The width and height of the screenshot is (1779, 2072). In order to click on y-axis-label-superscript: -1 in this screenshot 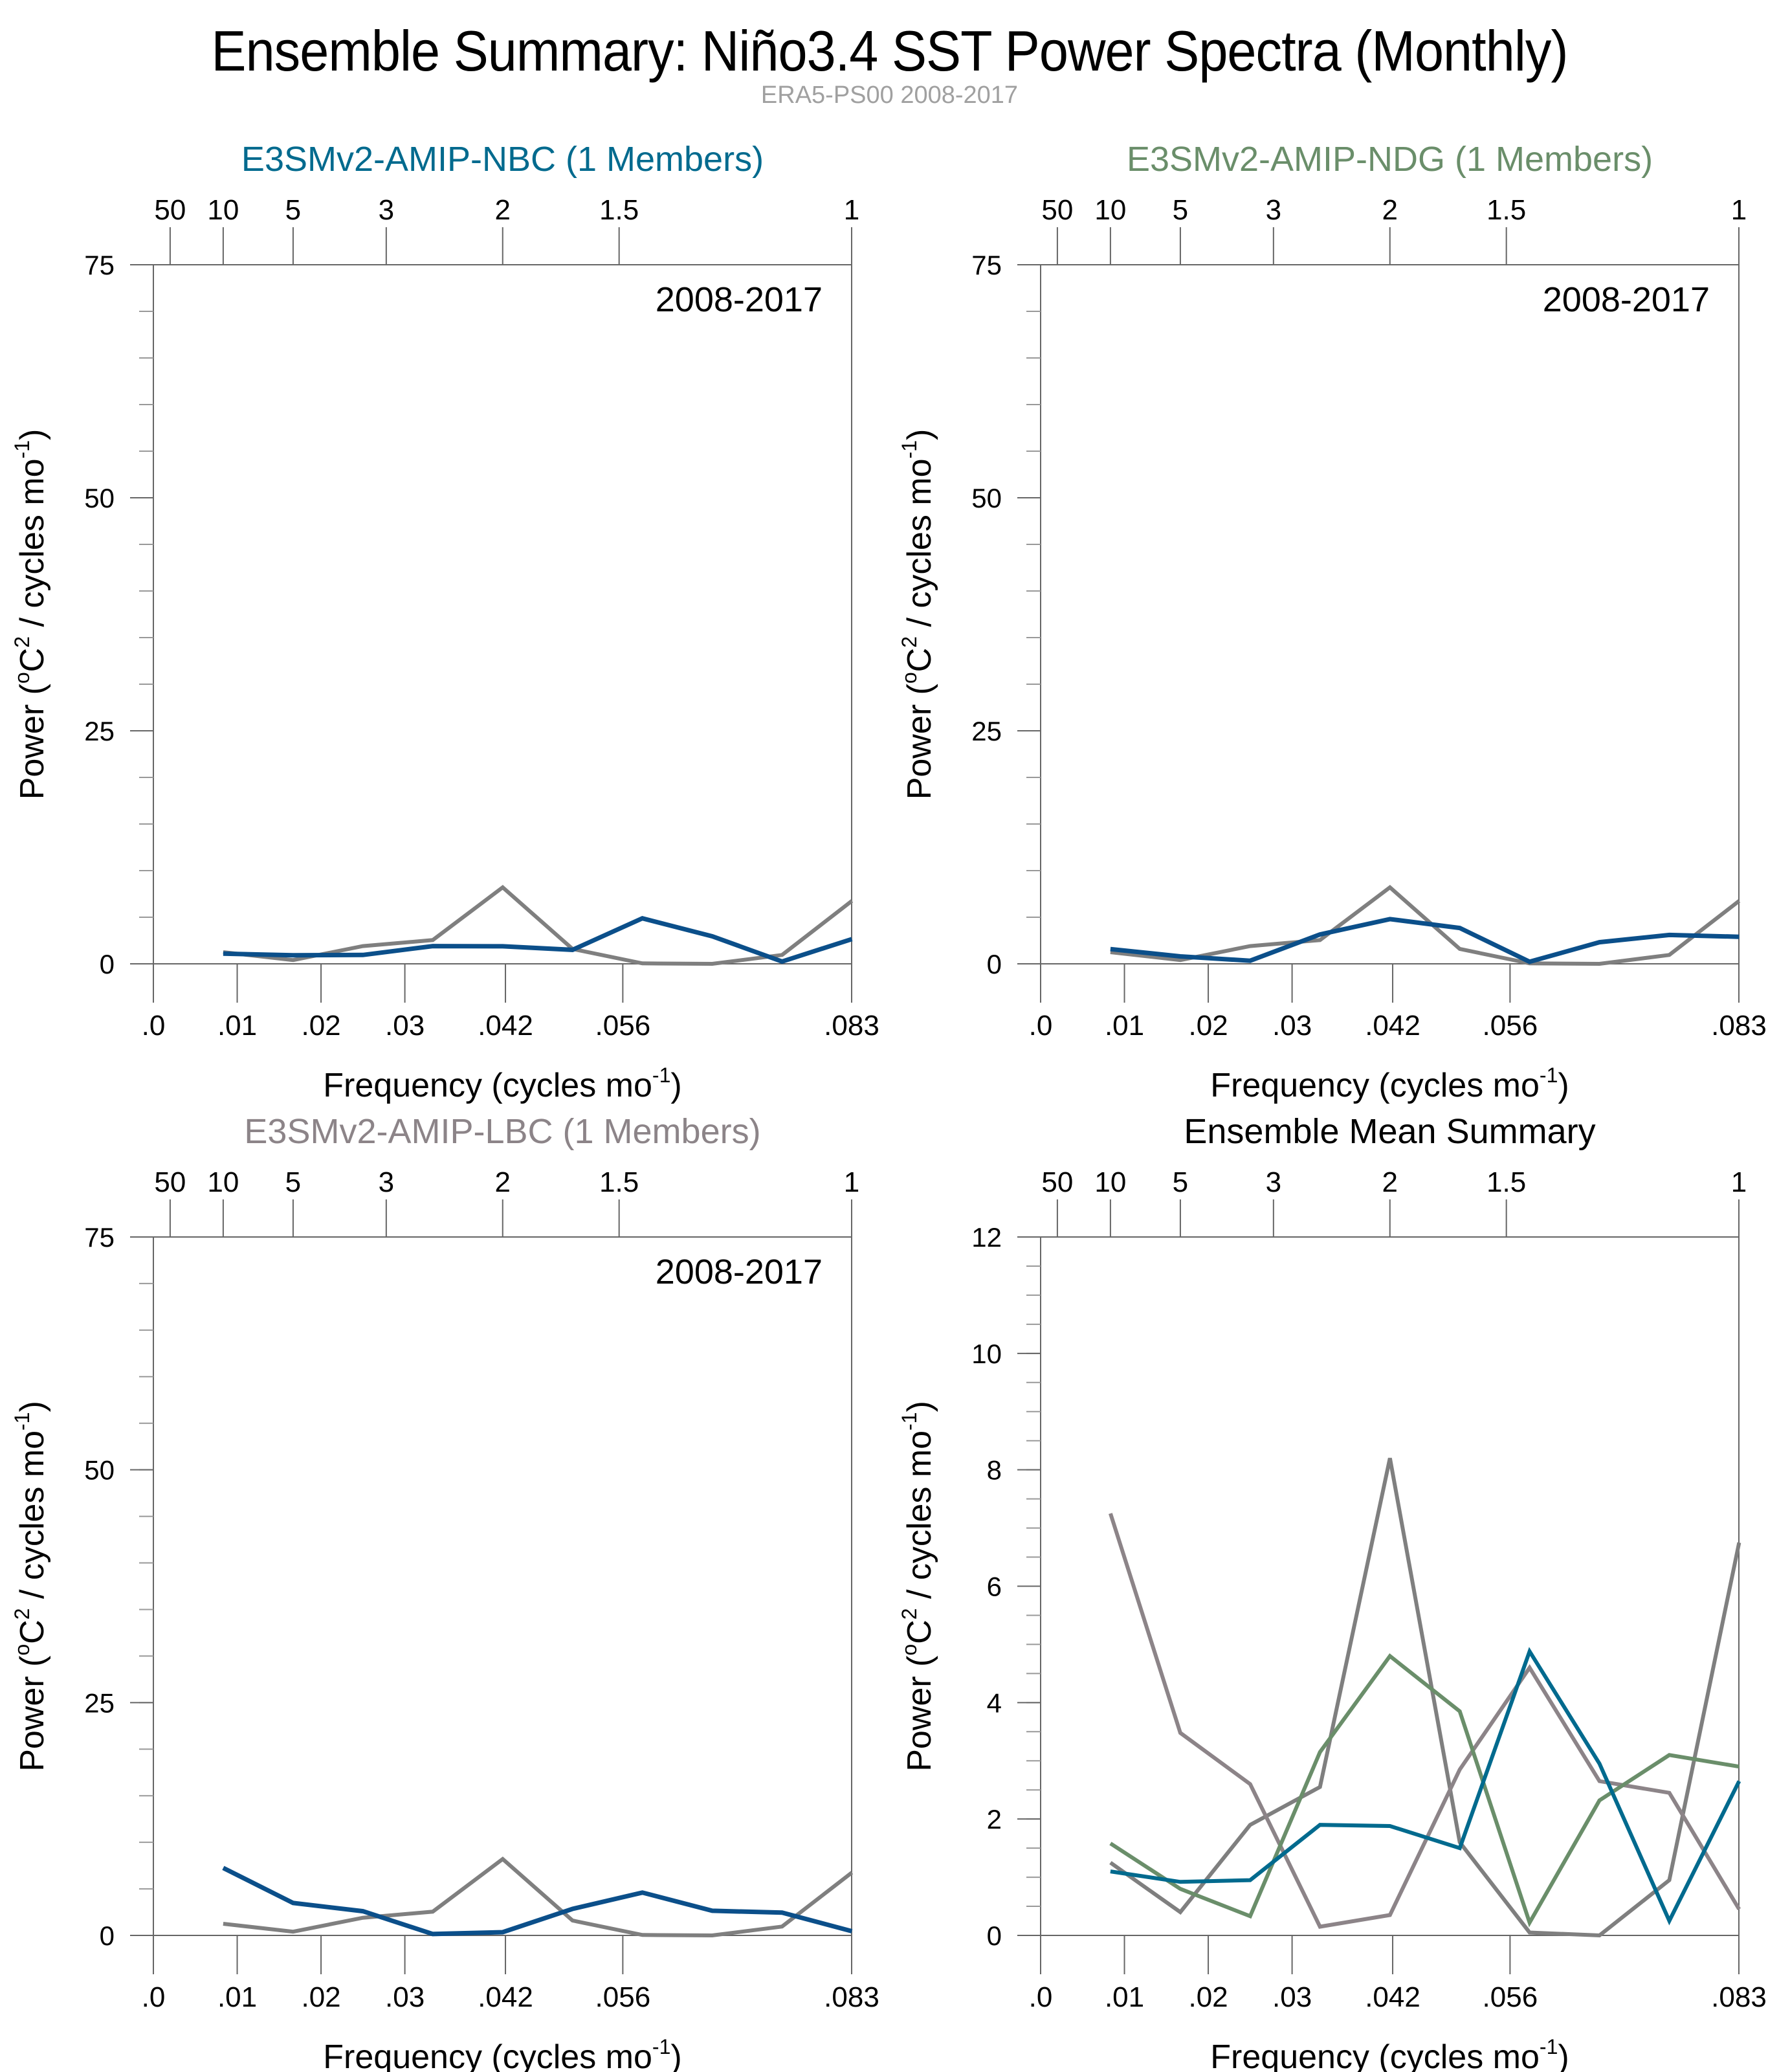, I will do `click(22, 1421)`.